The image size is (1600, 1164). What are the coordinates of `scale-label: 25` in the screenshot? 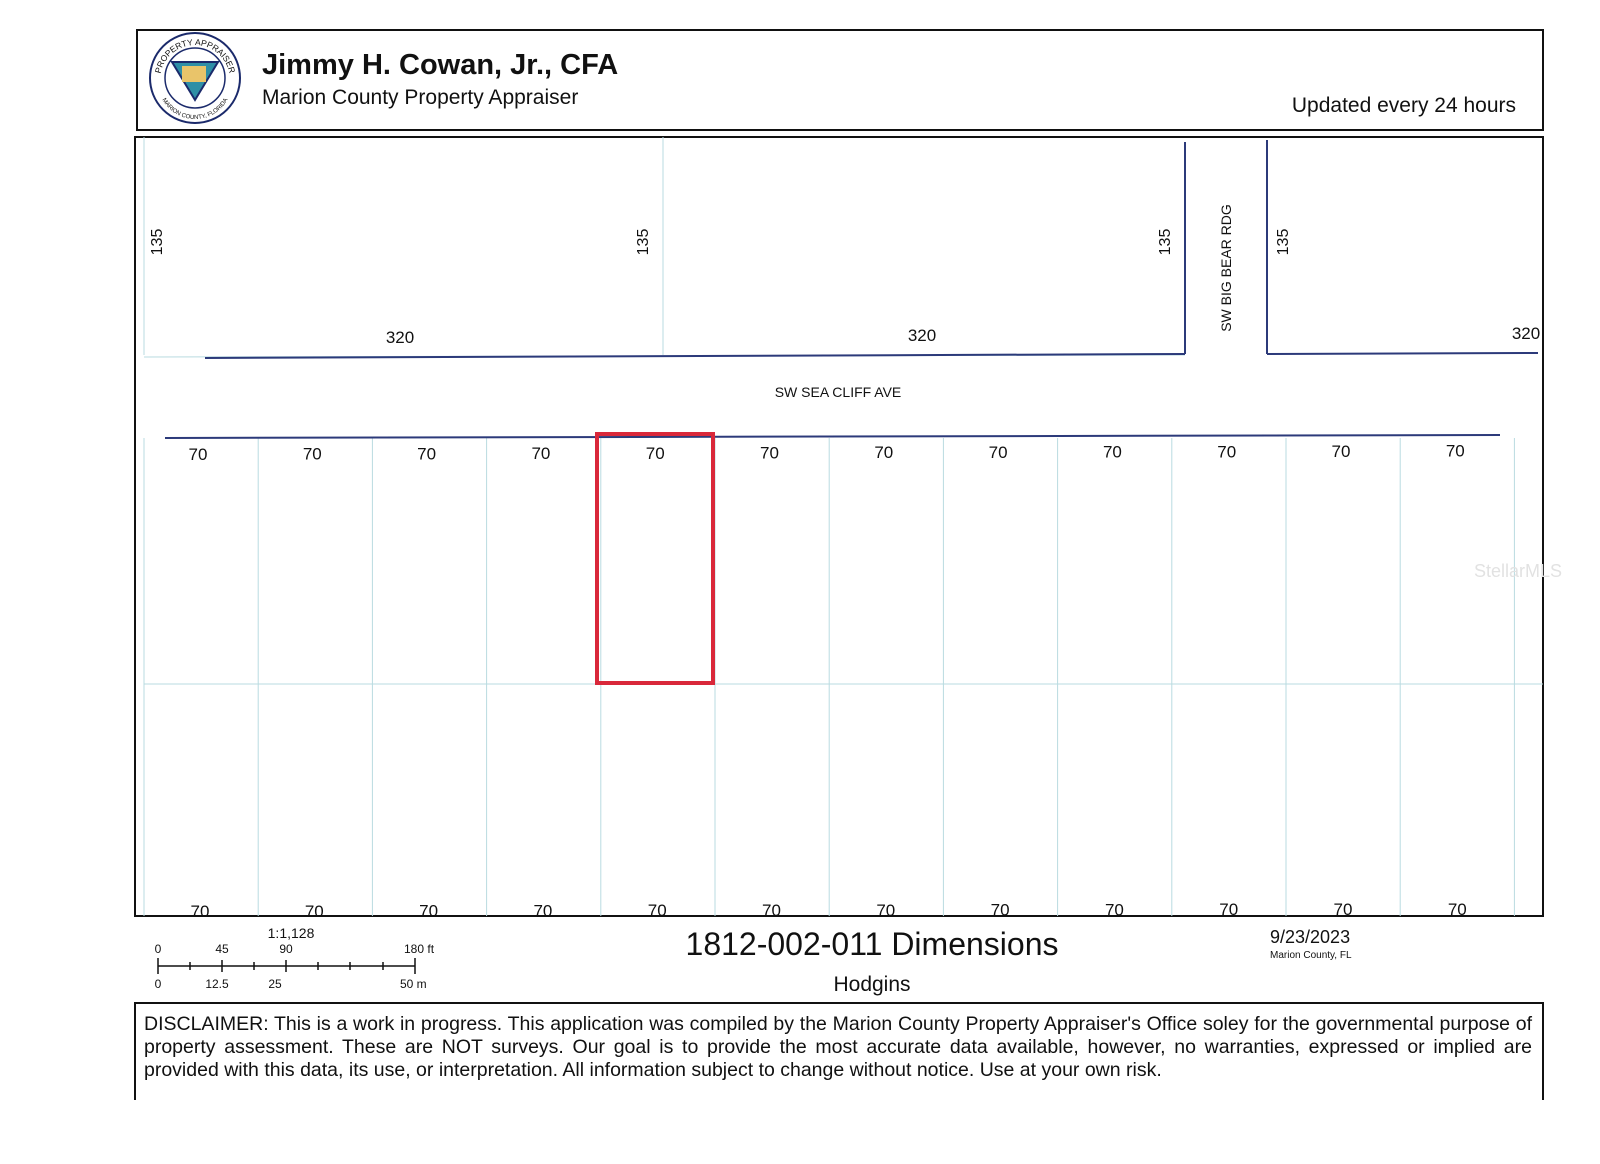 It's located at (275, 984).